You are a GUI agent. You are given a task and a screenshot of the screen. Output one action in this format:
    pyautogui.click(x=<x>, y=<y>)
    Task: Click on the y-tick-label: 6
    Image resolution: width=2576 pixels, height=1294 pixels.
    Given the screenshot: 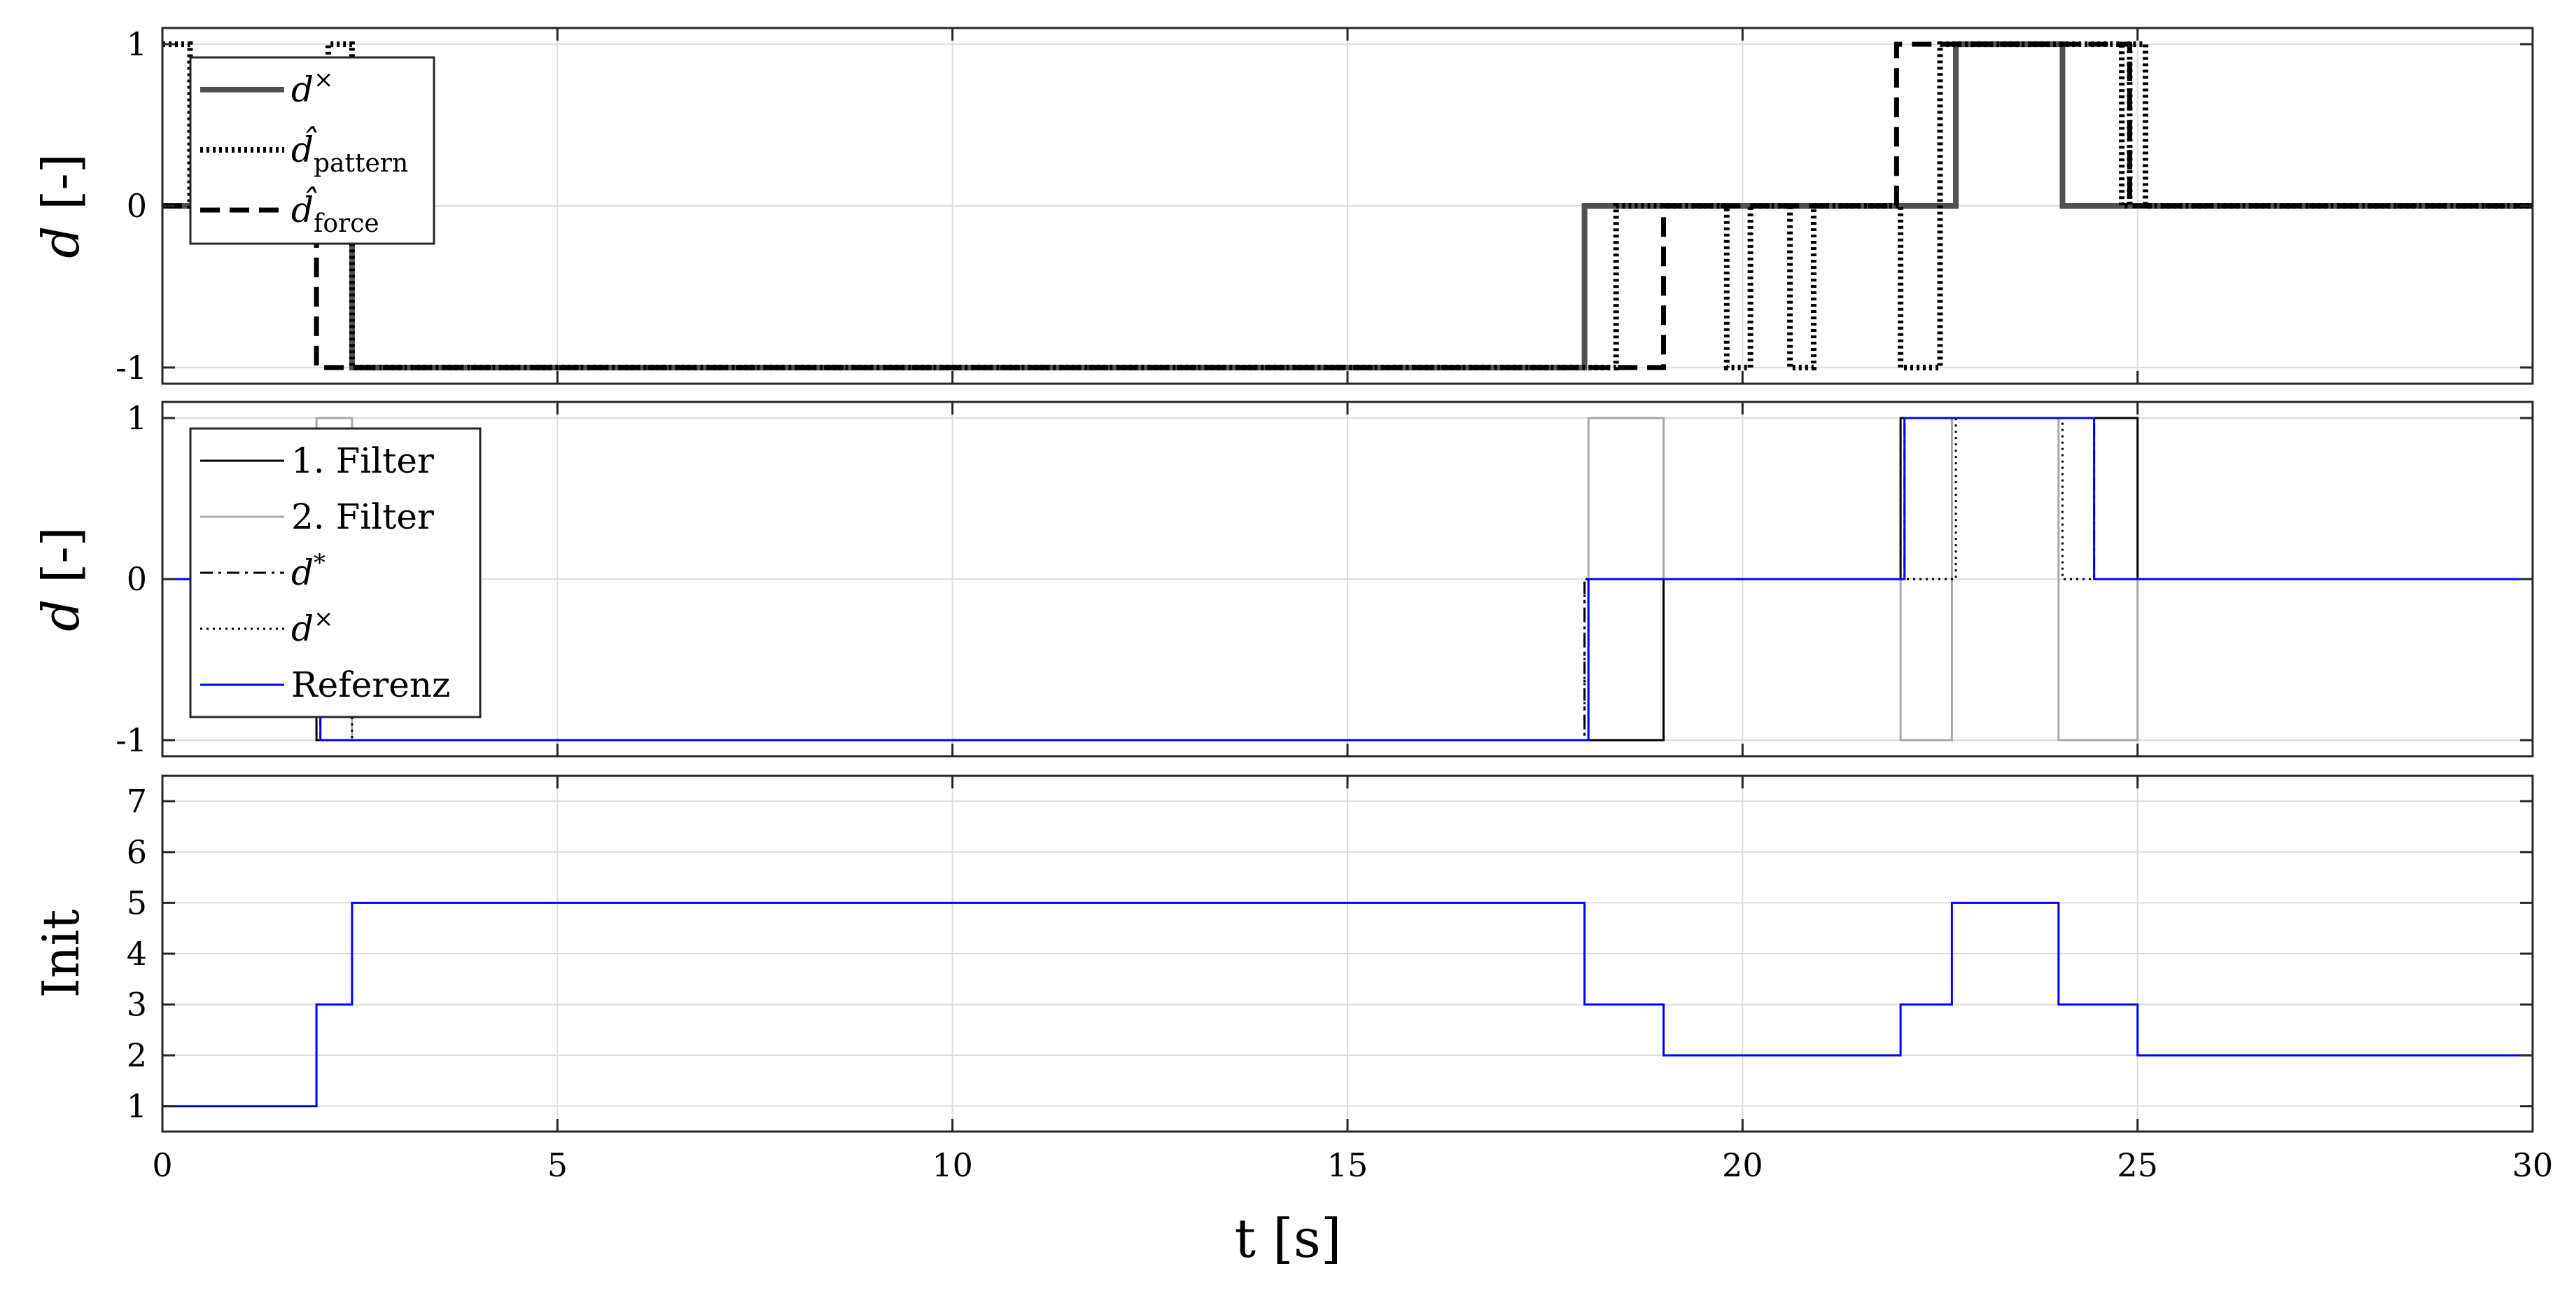 What is the action you would take?
    pyautogui.click(x=137, y=852)
    